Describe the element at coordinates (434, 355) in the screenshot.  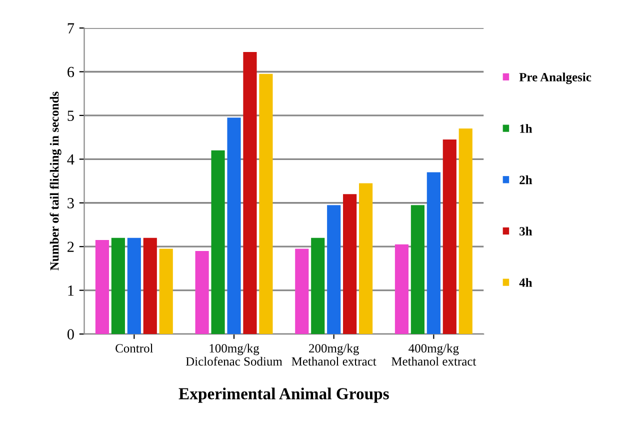
I see `x-tick-label: 400mg/kg Methanol extract` at that location.